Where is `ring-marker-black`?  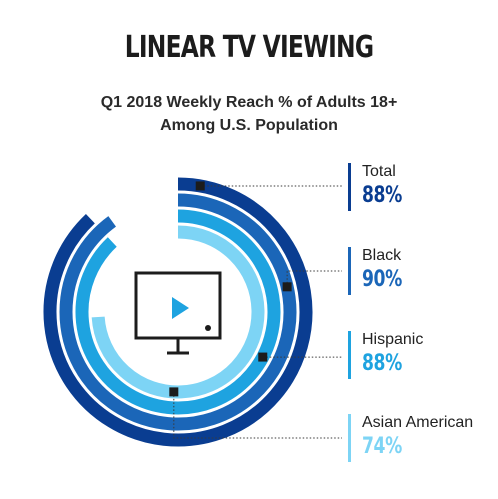
ring-marker-black is located at coordinates (287, 287).